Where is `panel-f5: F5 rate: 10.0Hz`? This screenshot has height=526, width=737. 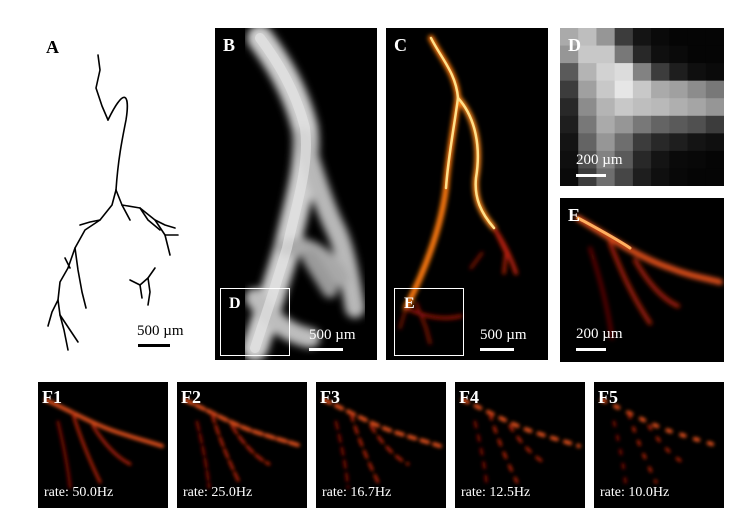 panel-f5: F5 rate: 10.0Hz is located at coordinates (659, 445).